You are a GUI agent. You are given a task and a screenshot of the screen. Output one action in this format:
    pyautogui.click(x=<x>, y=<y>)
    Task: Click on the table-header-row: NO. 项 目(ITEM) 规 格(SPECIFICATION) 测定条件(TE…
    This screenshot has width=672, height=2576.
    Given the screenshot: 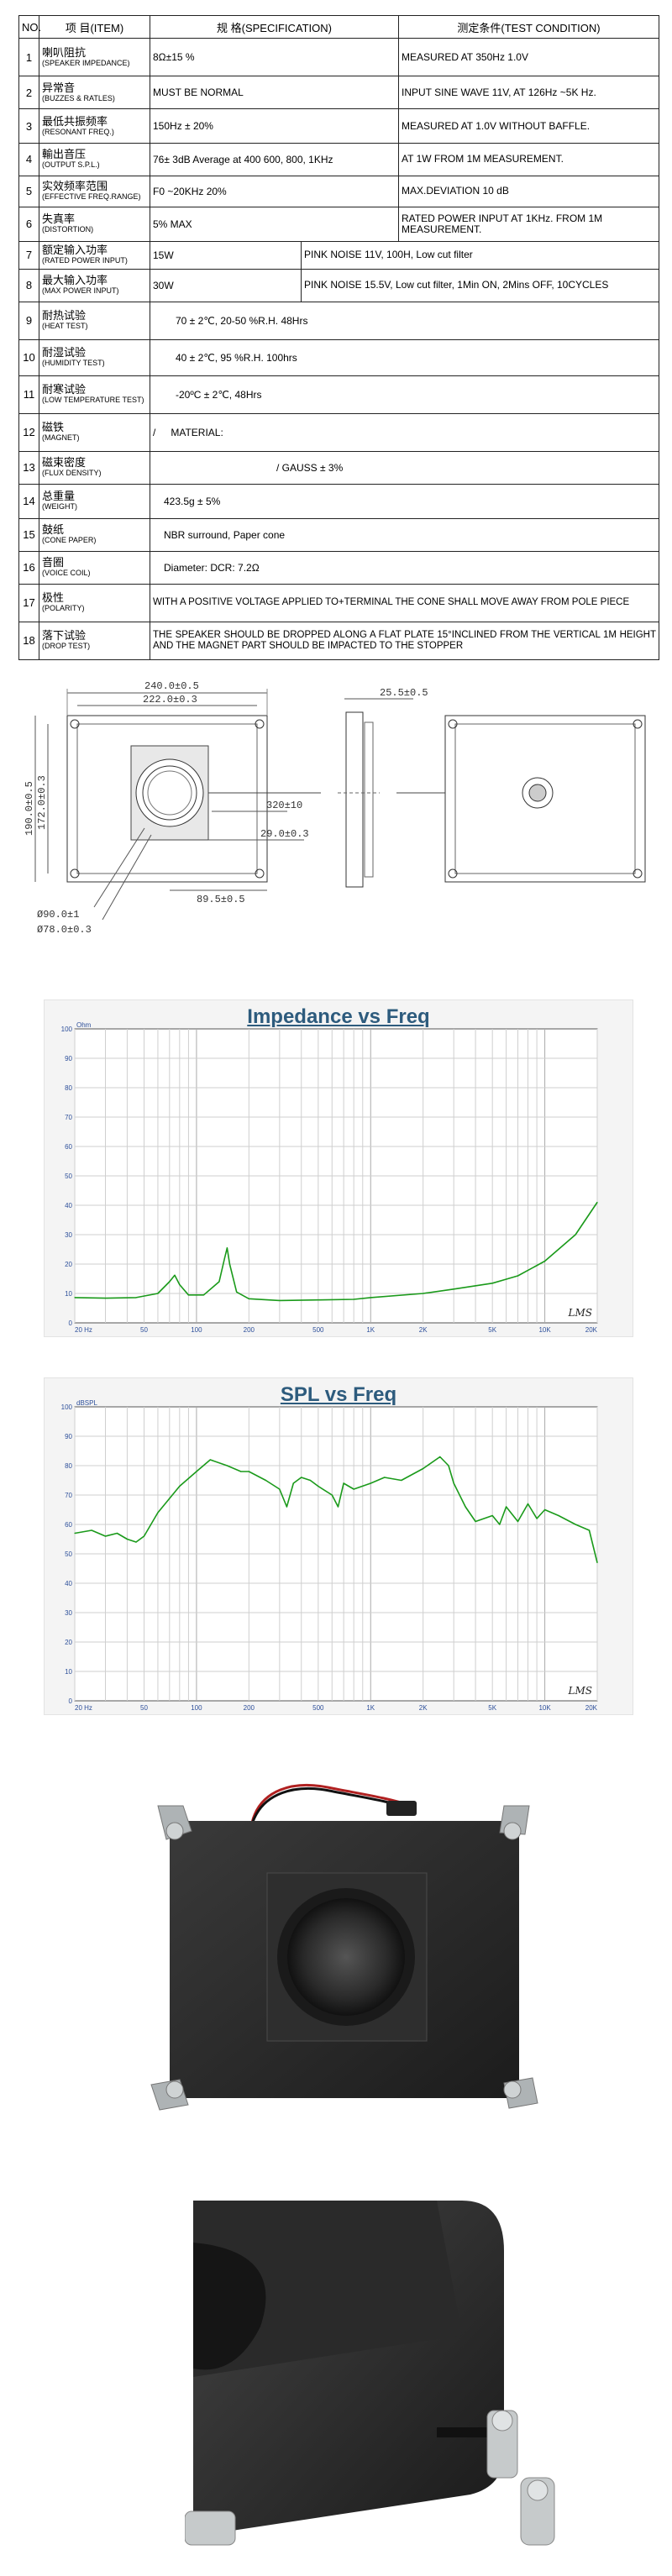 What is the action you would take?
    pyautogui.click(x=339, y=27)
    